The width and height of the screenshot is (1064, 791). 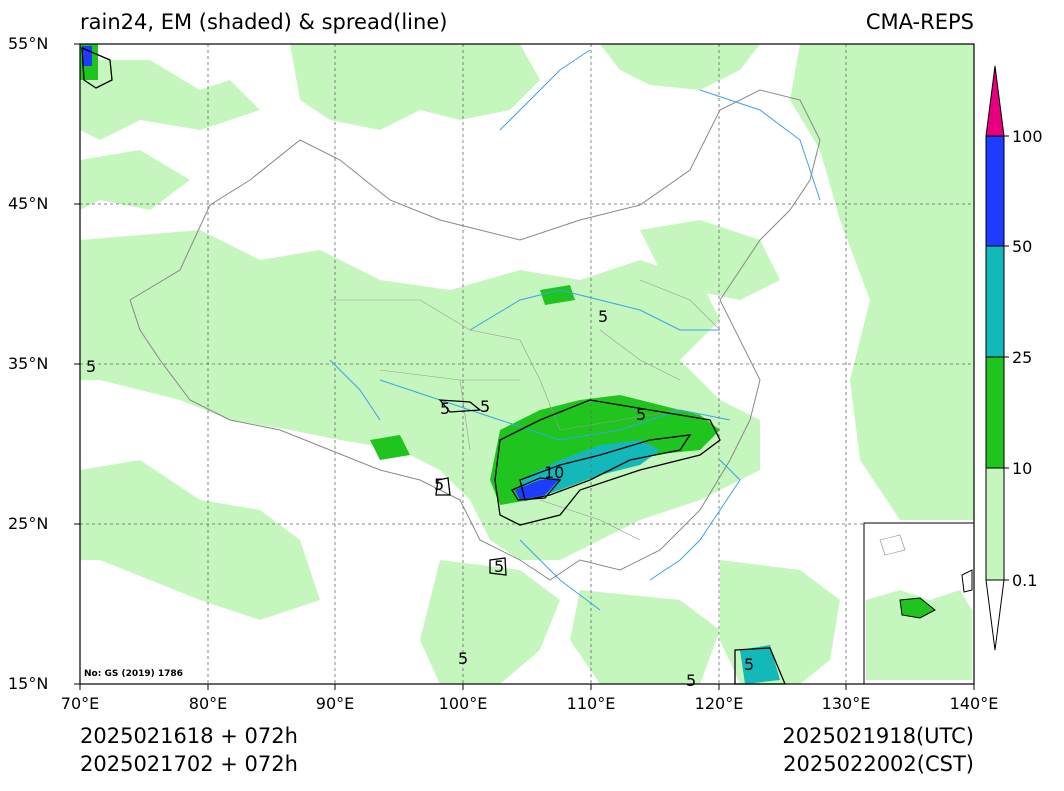 What do you see at coordinates (1022, 357) in the screenshot?
I see `colorbar-label: 25` at bounding box center [1022, 357].